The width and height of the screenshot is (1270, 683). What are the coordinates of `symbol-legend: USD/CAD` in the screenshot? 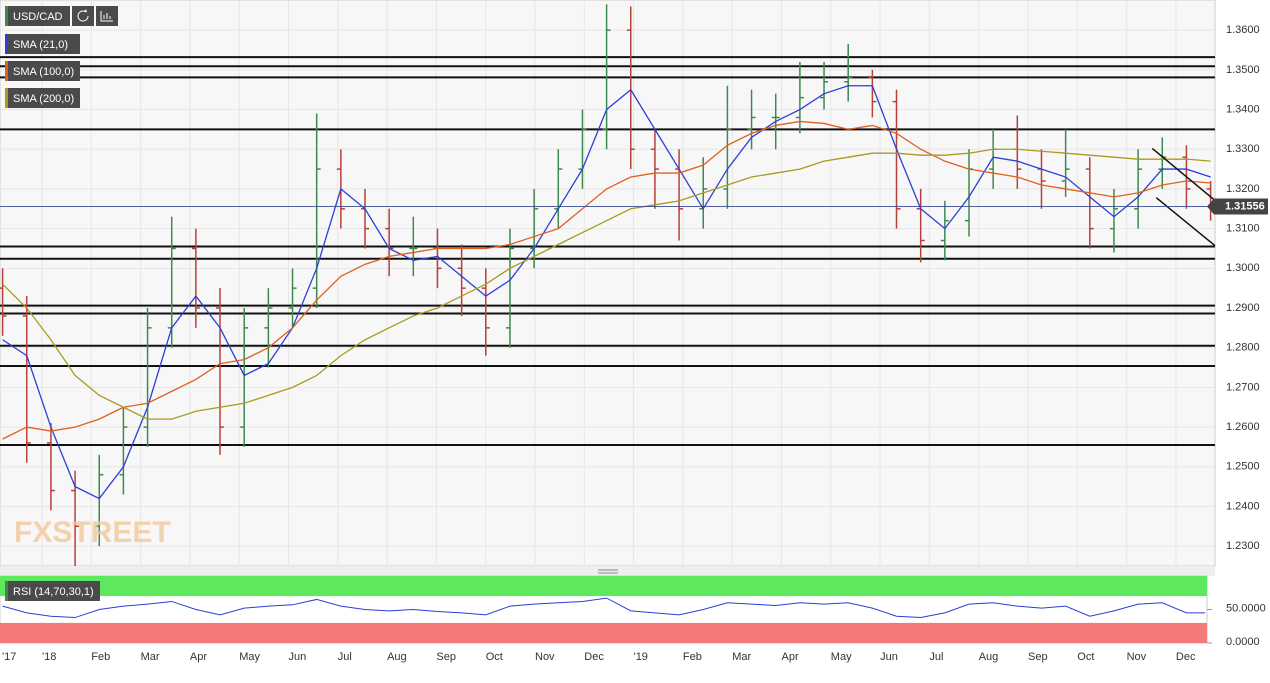 It's located at (37, 16).